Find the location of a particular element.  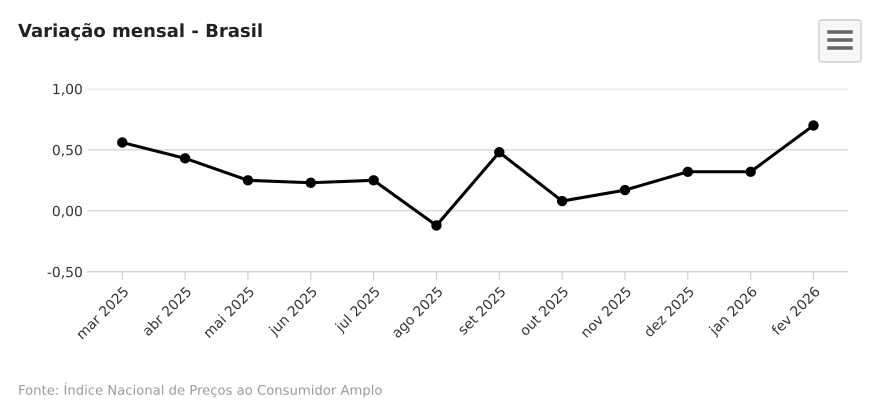

y-tick-label: 1,00 is located at coordinates (67, 90).